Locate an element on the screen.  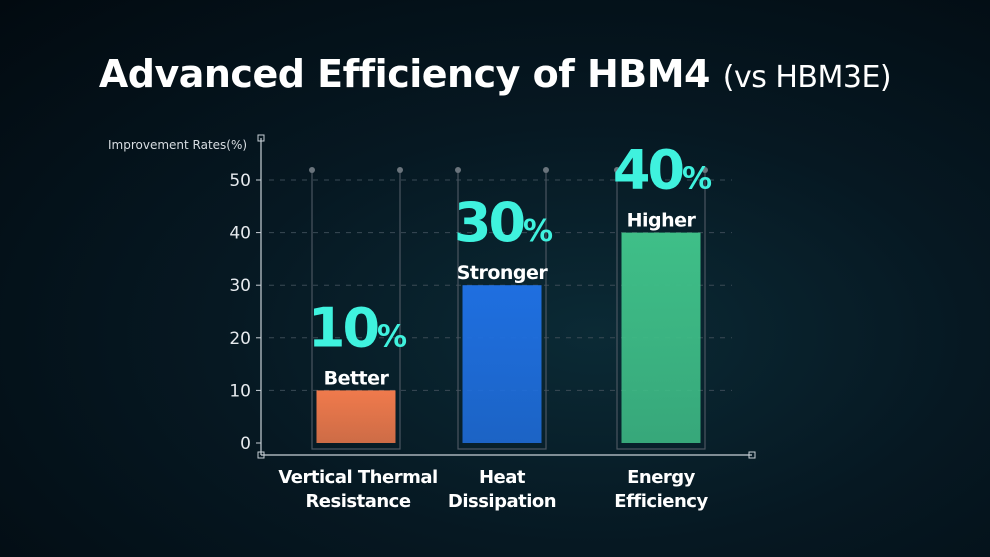
y-axis-label: Improvement Rates(%) is located at coordinates (177, 145).